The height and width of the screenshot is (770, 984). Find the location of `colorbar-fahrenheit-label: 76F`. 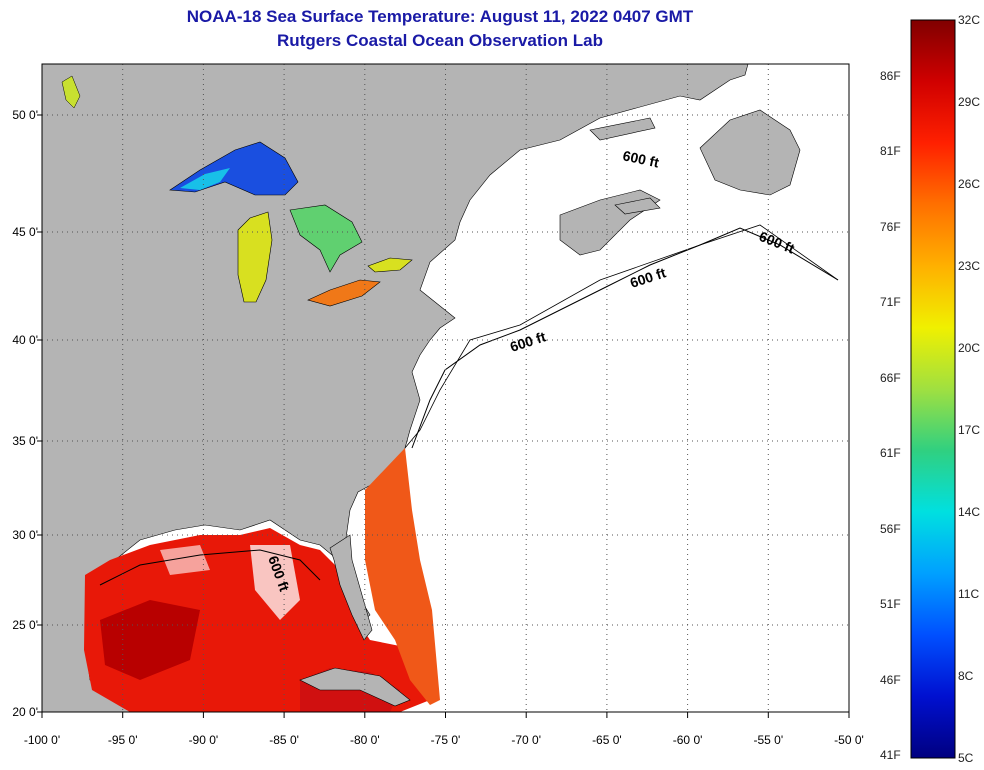

colorbar-fahrenheit-label: 76F is located at coordinates (890, 226).